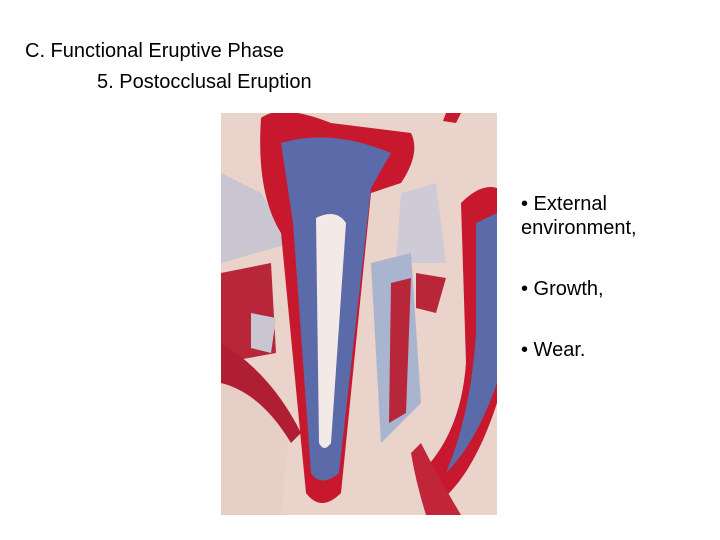 This screenshot has width=720, height=540. Describe the element at coordinates (562, 289) in the screenshot. I see `bullet: • Growth,` at that location.